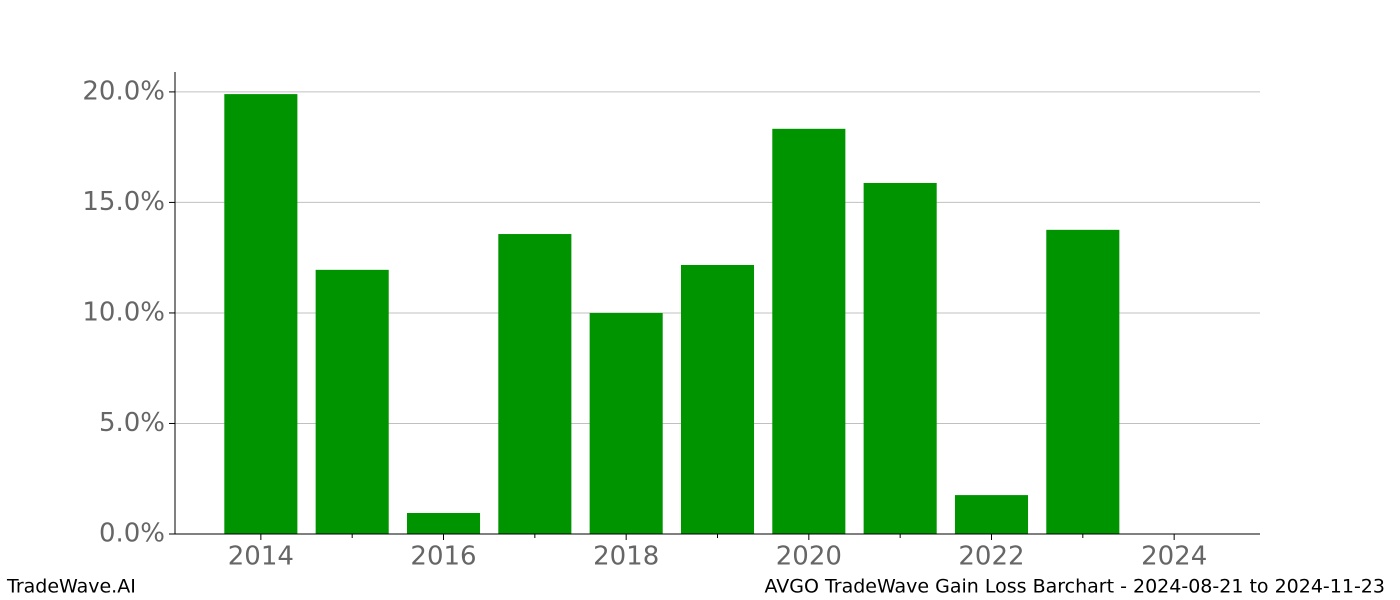 Image resolution: width=1400 pixels, height=600 pixels. I want to click on watermark: TradeWave.AI, so click(71, 587).